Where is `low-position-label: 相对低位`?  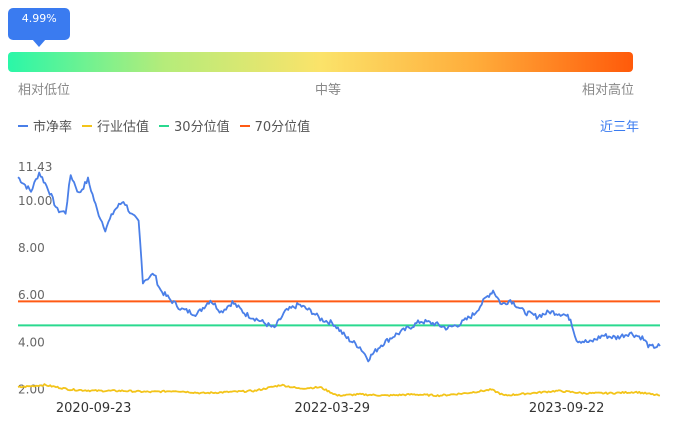
low-position-label: 相对低位 is located at coordinates (44, 90).